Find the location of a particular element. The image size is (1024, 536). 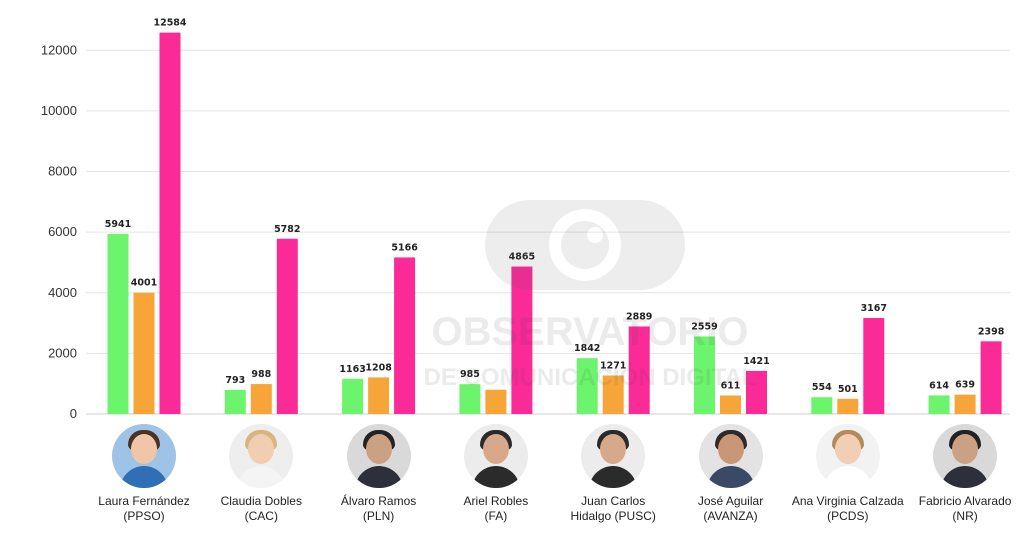

candidate-name: Fabricio Alvarado (NR) is located at coordinates (964, 509).